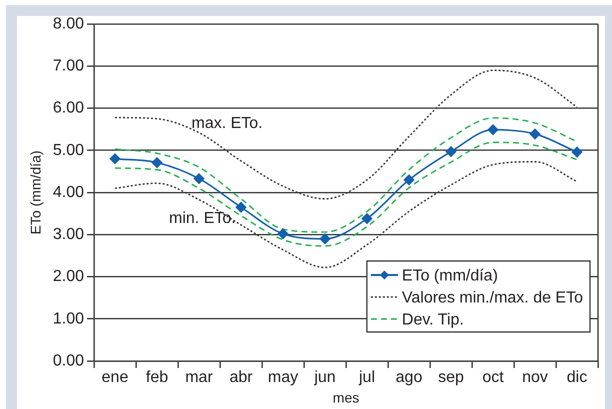 Image resolution: width=612 pixels, height=409 pixels. I want to click on x-tick-label: nov, so click(535, 377).